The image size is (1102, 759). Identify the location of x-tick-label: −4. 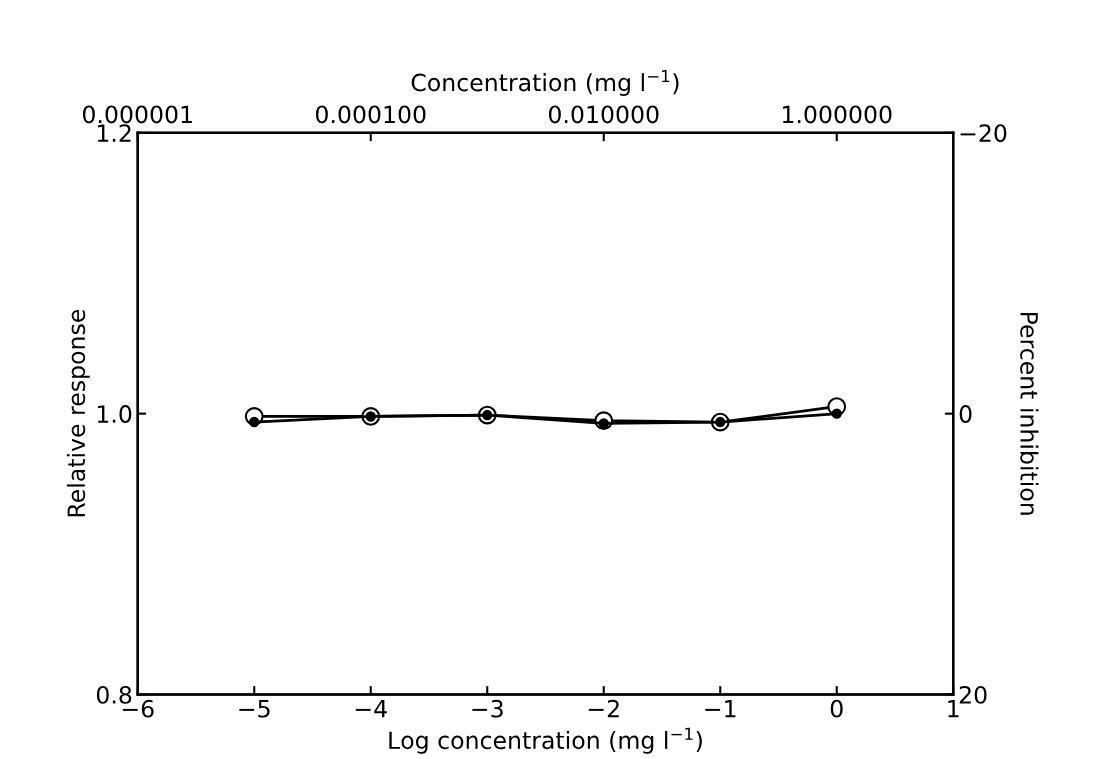
(371, 709).